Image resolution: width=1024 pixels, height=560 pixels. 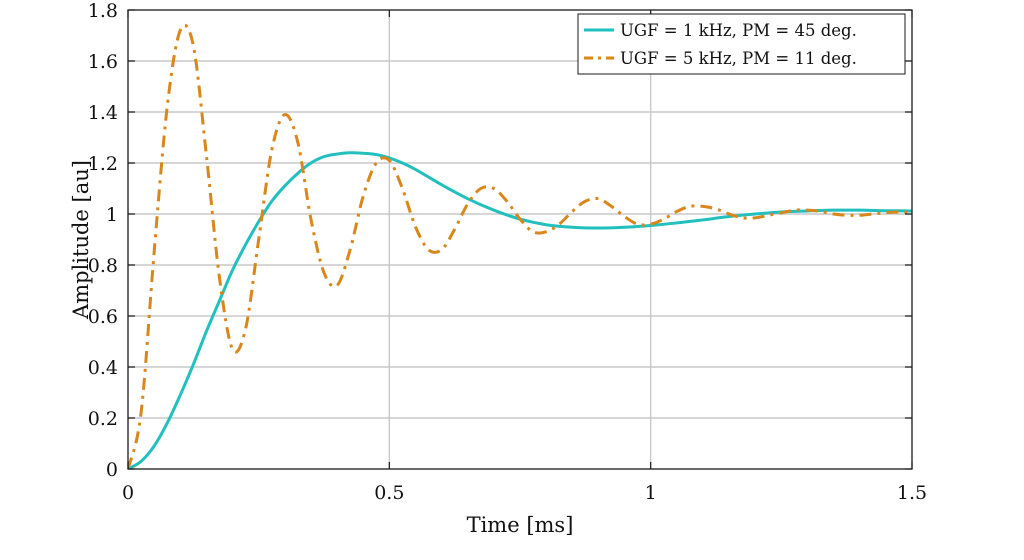 What do you see at coordinates (112, 215) in the screenshot?
I see `y-tick-label-5: 1` at bounding box center [112, 215].